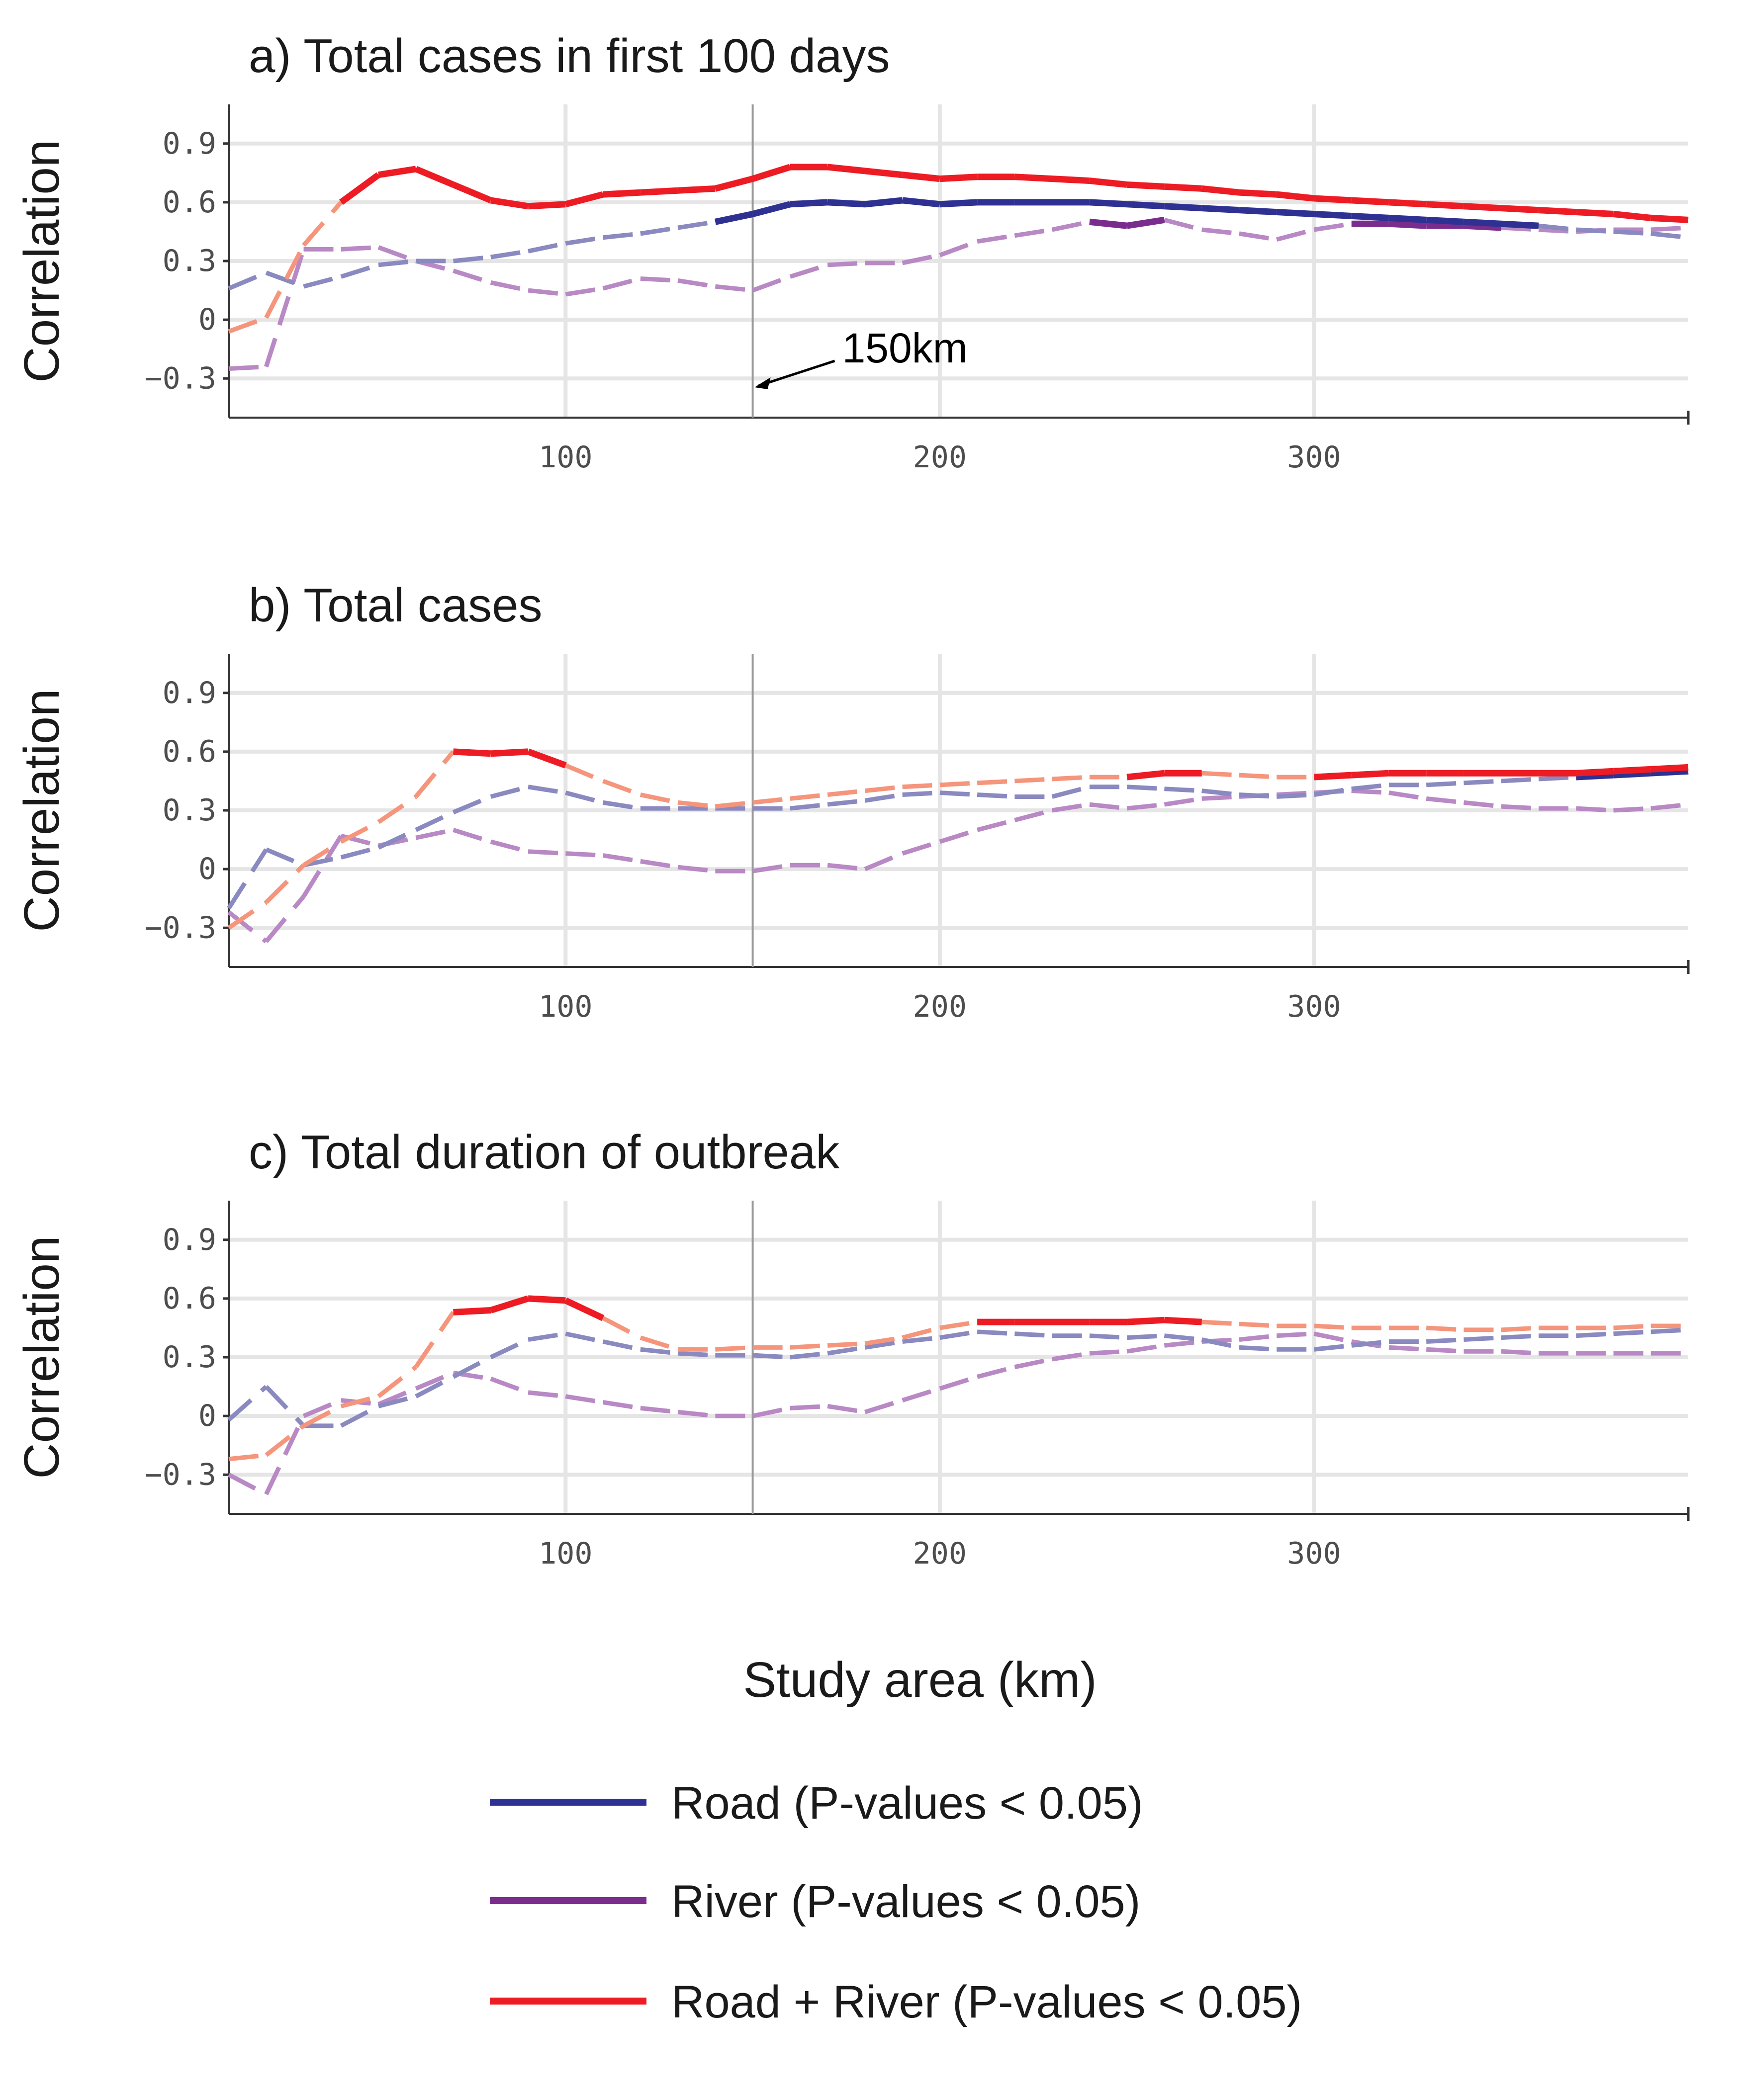 The width and height of the screenshot is (1741, 2100). I want to click on x-tick-label: 300, so click(1314, 457).